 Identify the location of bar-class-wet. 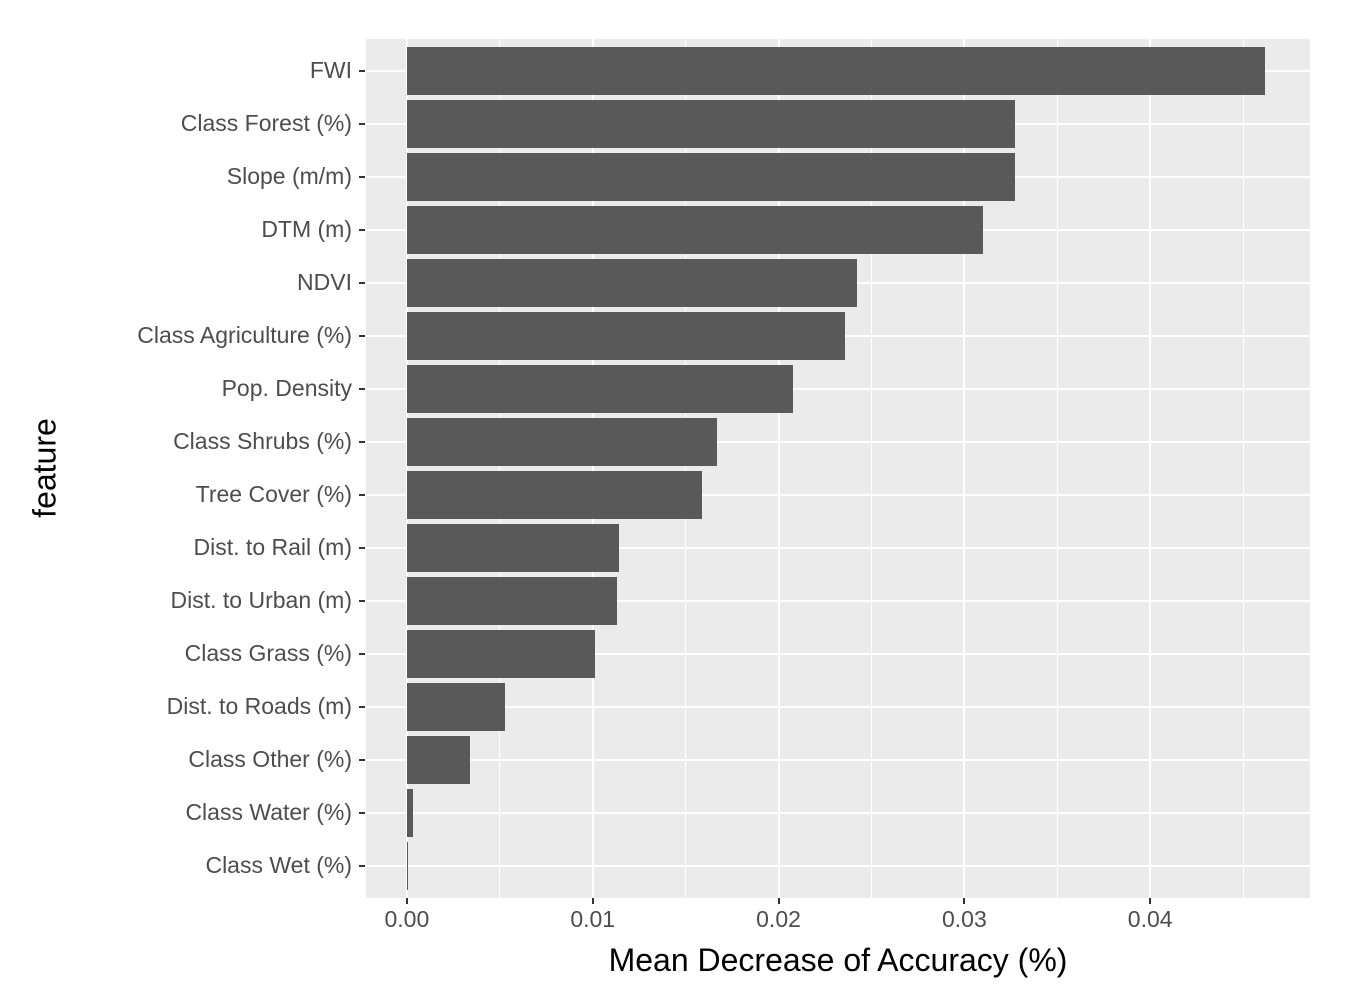
(407, 866).